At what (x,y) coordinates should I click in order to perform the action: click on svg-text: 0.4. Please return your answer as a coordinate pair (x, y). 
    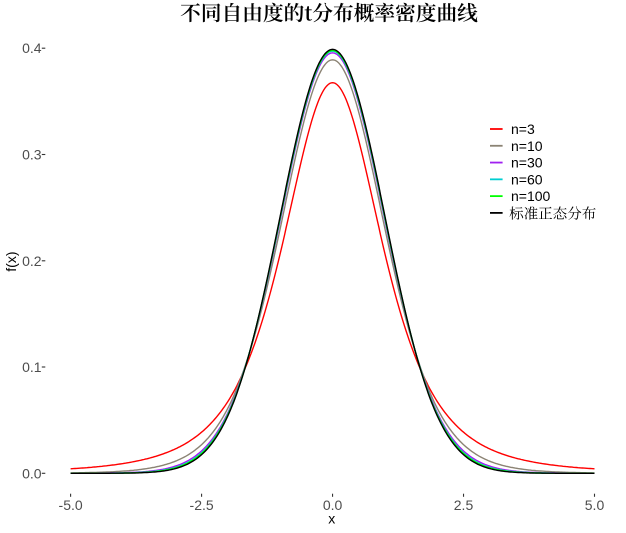
    Looking at the image, I should click on (32, 48).